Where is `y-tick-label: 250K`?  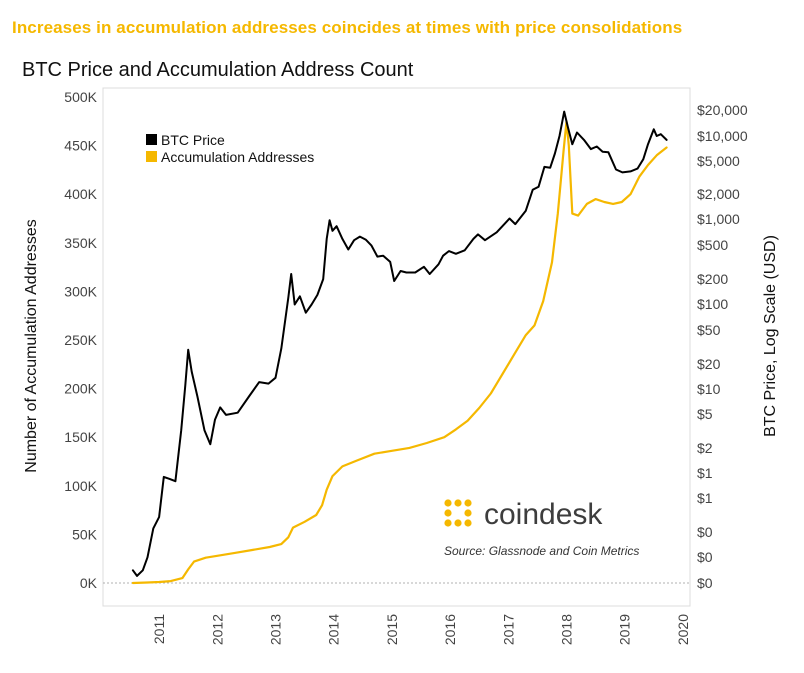
y-tick-label: 250K is located at coordinates (80, 340).